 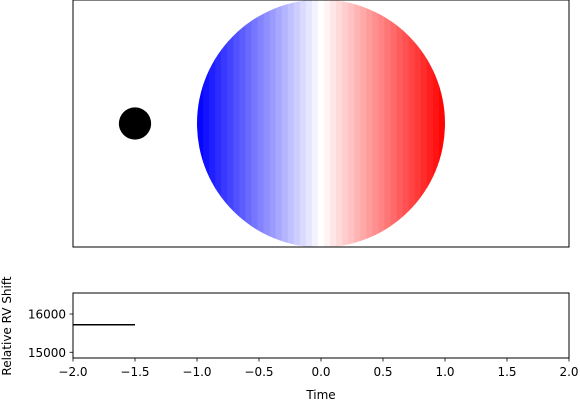 What do you see at coordinates (321, 325) in the screenshot?
I see `rv-panel-frame` at bounding box center [321, 325].